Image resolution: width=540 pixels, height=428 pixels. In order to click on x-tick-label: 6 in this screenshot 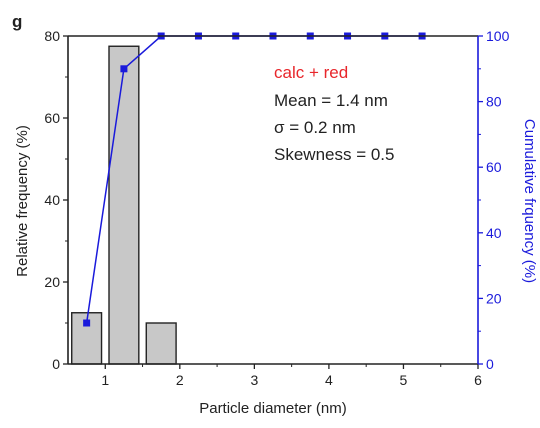, I will do `click(478, 380)`.